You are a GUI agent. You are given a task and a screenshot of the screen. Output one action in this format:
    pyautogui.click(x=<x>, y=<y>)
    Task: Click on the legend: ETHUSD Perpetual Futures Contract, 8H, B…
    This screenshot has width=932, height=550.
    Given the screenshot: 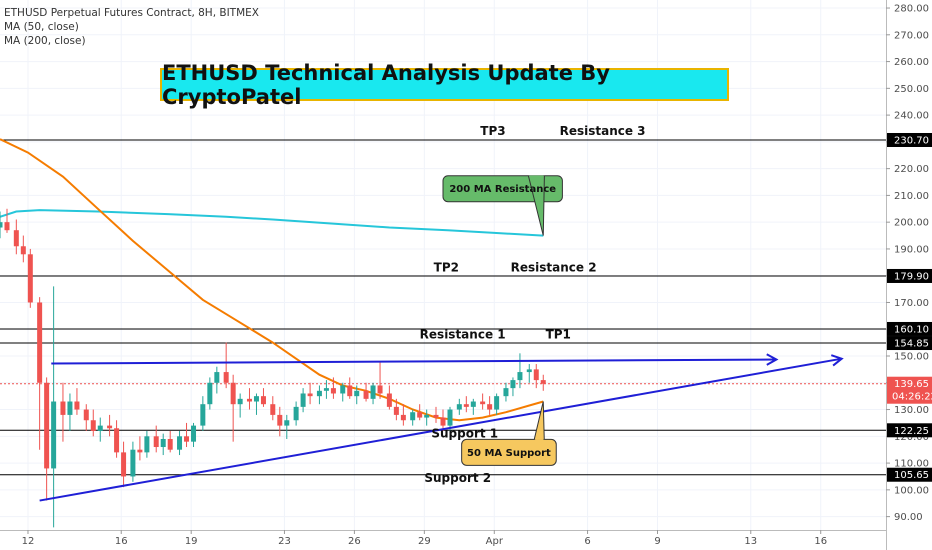 What is the action you would take?
    pyautogui.click(x=131, y=27)
    